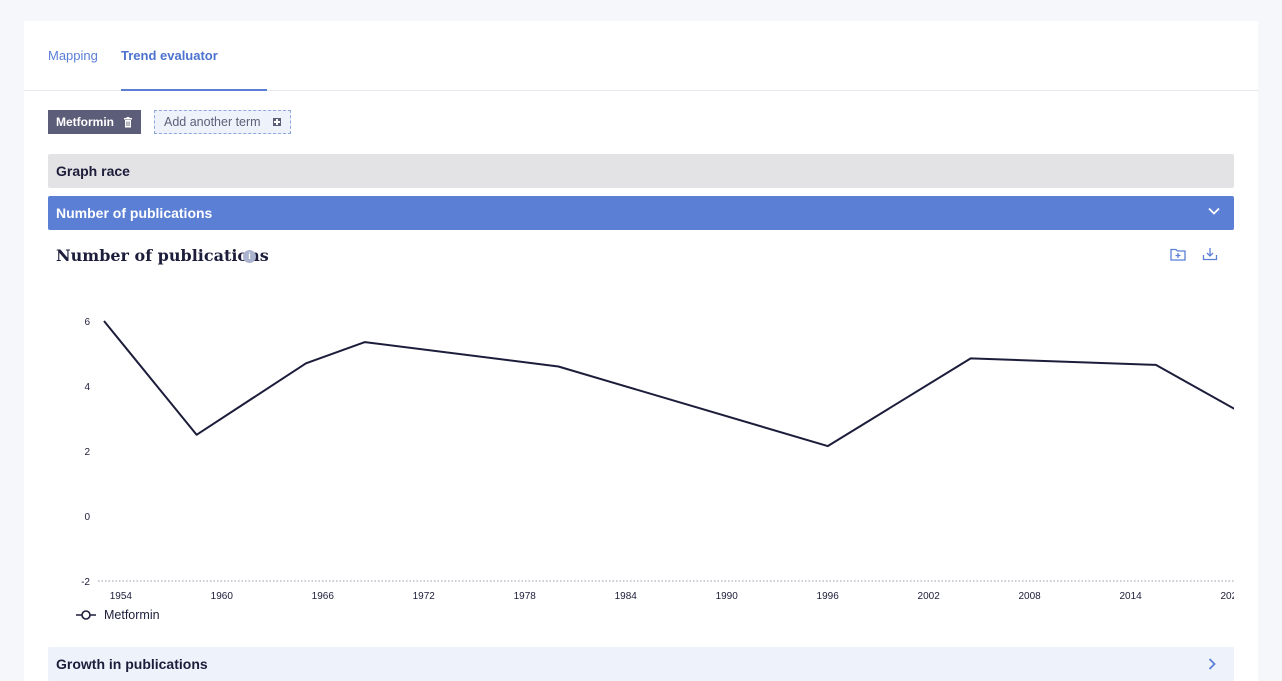  I want to click on section-growth-in-publications: Growth in publications, so click(641, 664).